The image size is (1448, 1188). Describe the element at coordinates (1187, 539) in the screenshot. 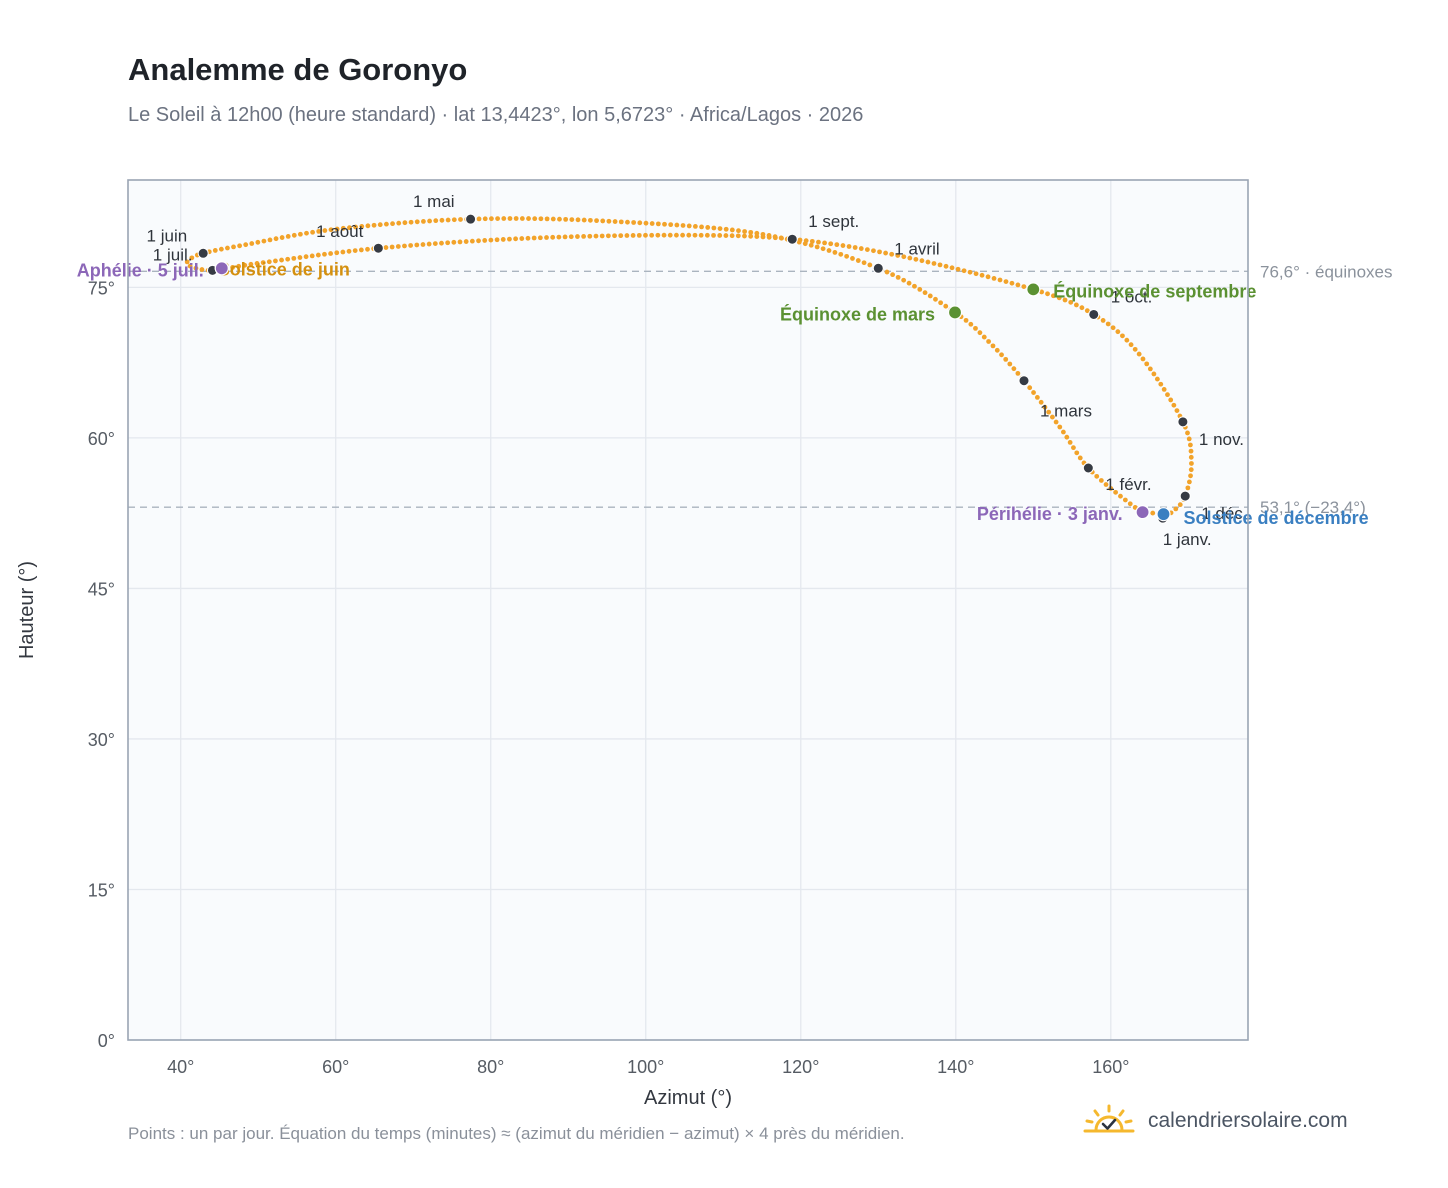

I see `month-label: 1 janv.` at that location.